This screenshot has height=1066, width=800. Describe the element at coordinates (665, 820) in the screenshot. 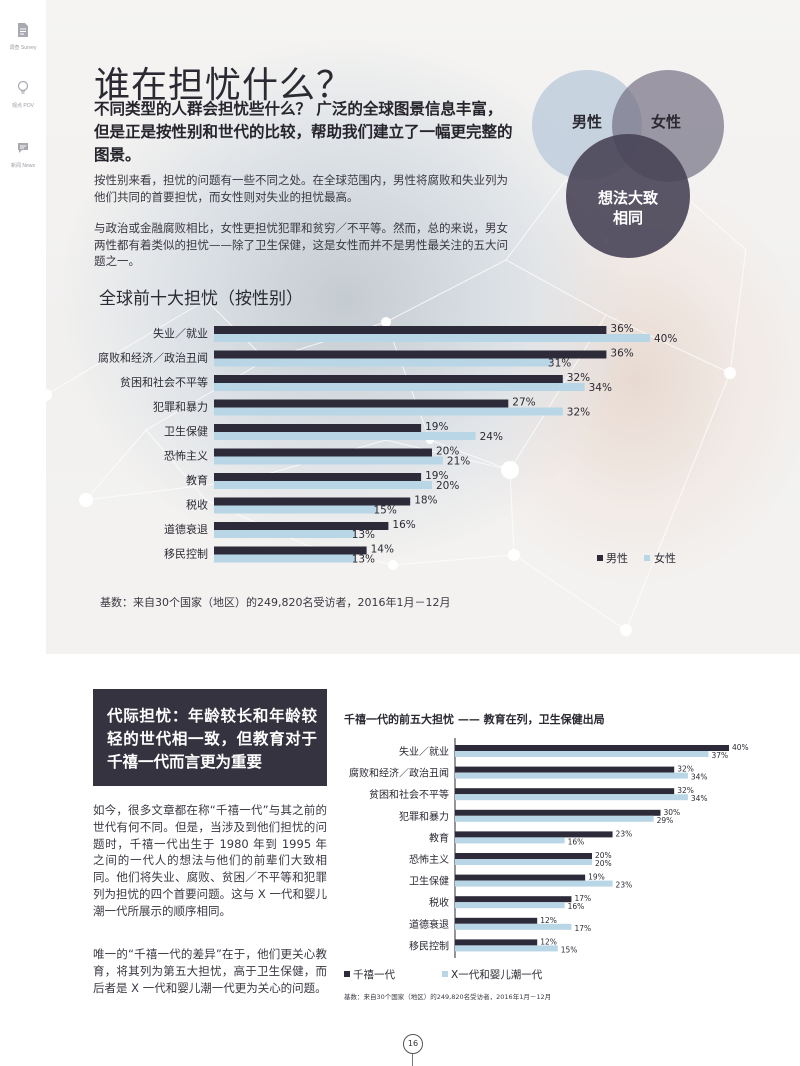

I see `chart2-value-genx-cat-4: 29%` at that location.